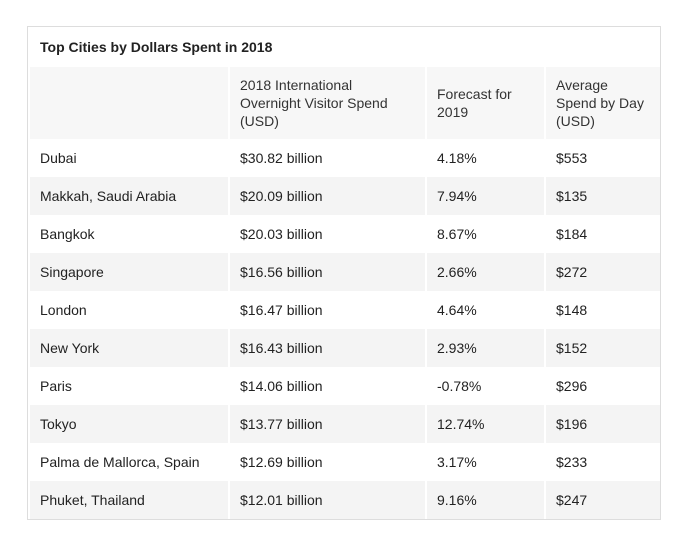 The height and width of the screenshot is (546, 683). Describe the element at coordinates (328, 272) in the screenshot. I see `visitor-spend-cell: $16.56 billion` at that location.